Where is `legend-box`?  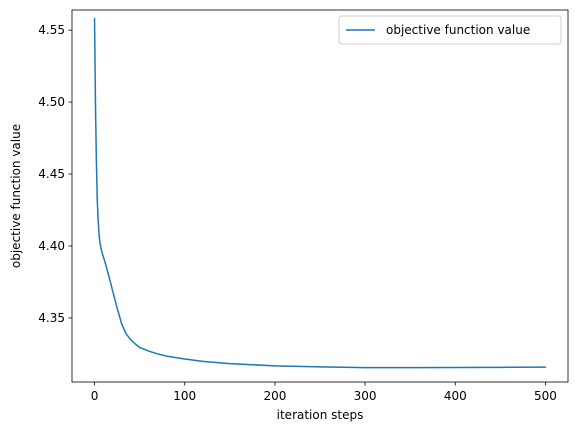 legend-box is located at coordinates (450, 30).